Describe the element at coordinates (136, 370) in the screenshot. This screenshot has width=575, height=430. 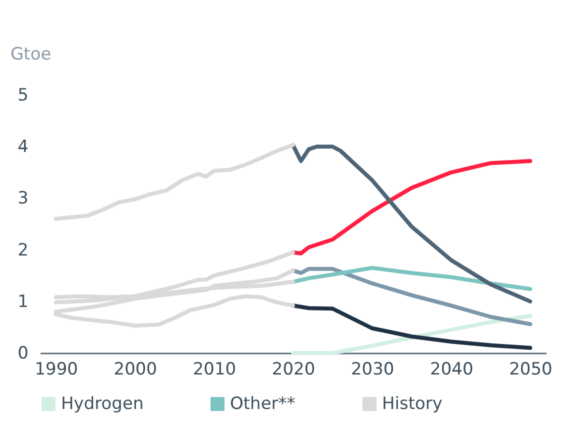
I see `x-tick-label: 2000` at that location.